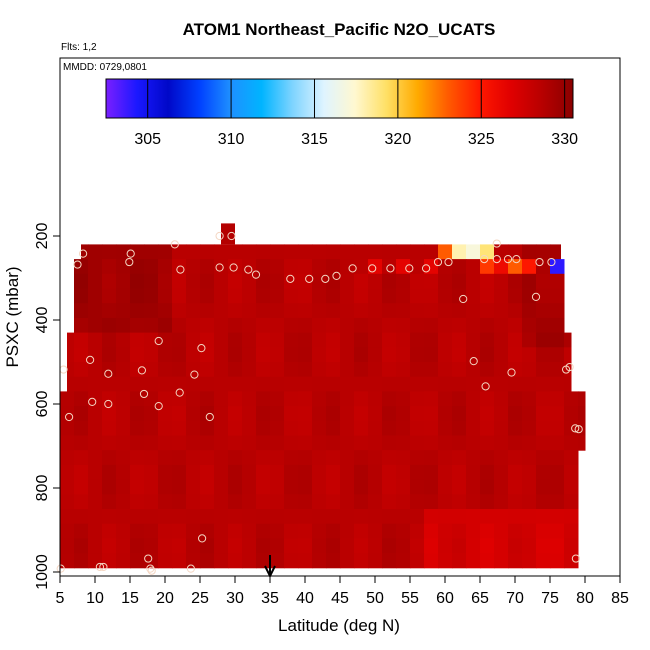  What do you see at coordinates (147, 139) in the screenshot?
I see `colorbar-tick-label: 305` at bounding box center [147, 139].